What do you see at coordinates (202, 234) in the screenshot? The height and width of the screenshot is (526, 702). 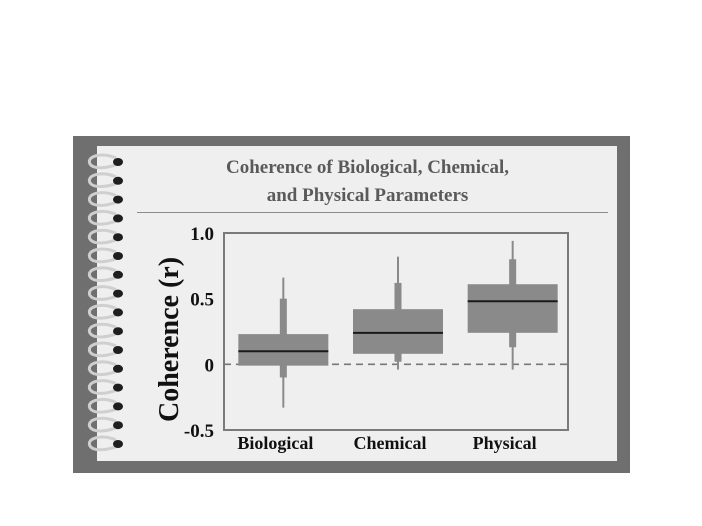 I see `y-tick-label: 1.0` at bounding box center [202, 234].